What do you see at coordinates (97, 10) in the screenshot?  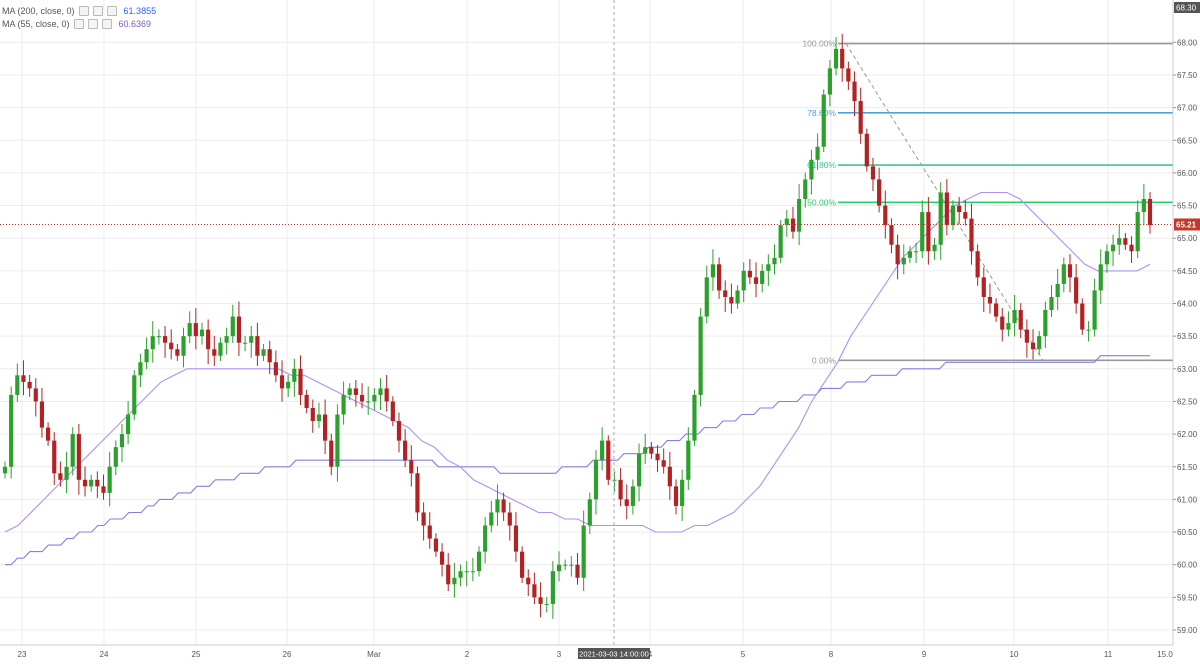 I see `visibility-icon` at bounding box center [97, 10].